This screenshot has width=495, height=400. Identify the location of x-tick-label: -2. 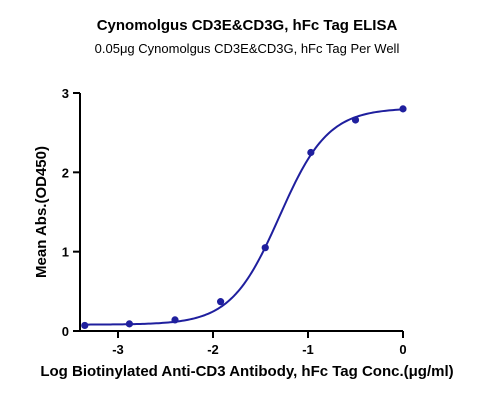
(213, 349).